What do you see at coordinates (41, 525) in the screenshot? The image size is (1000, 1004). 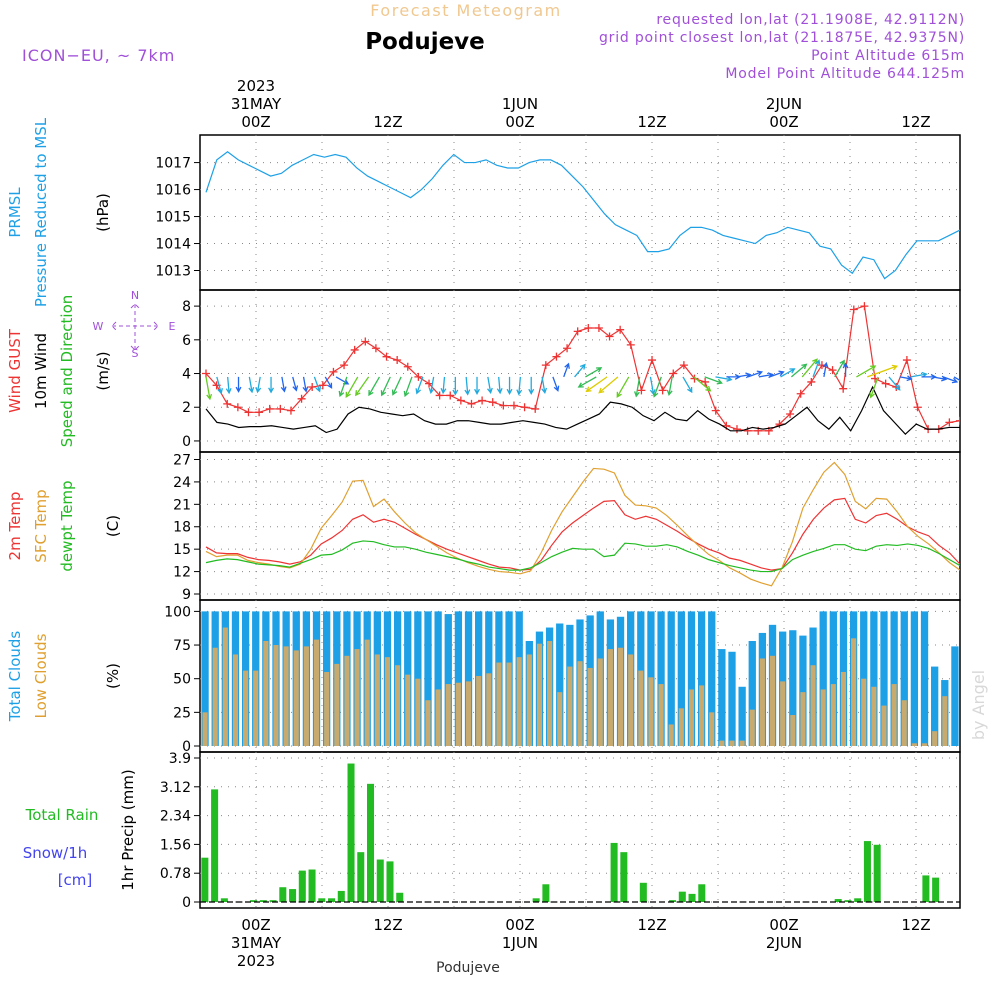 I see `y-axis-label: SFC Temp` at bounding box center [41, 525].